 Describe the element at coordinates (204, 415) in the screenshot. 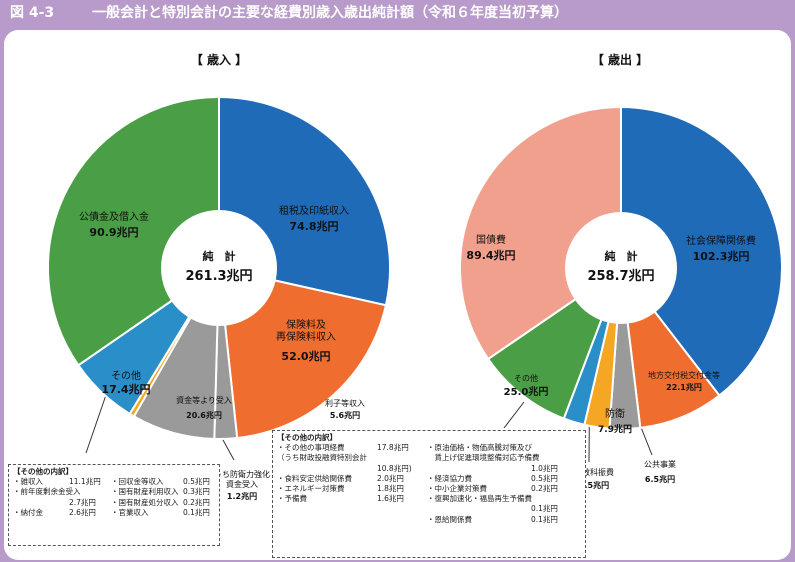

I see `slice-value: 20.6兆円` at that location.